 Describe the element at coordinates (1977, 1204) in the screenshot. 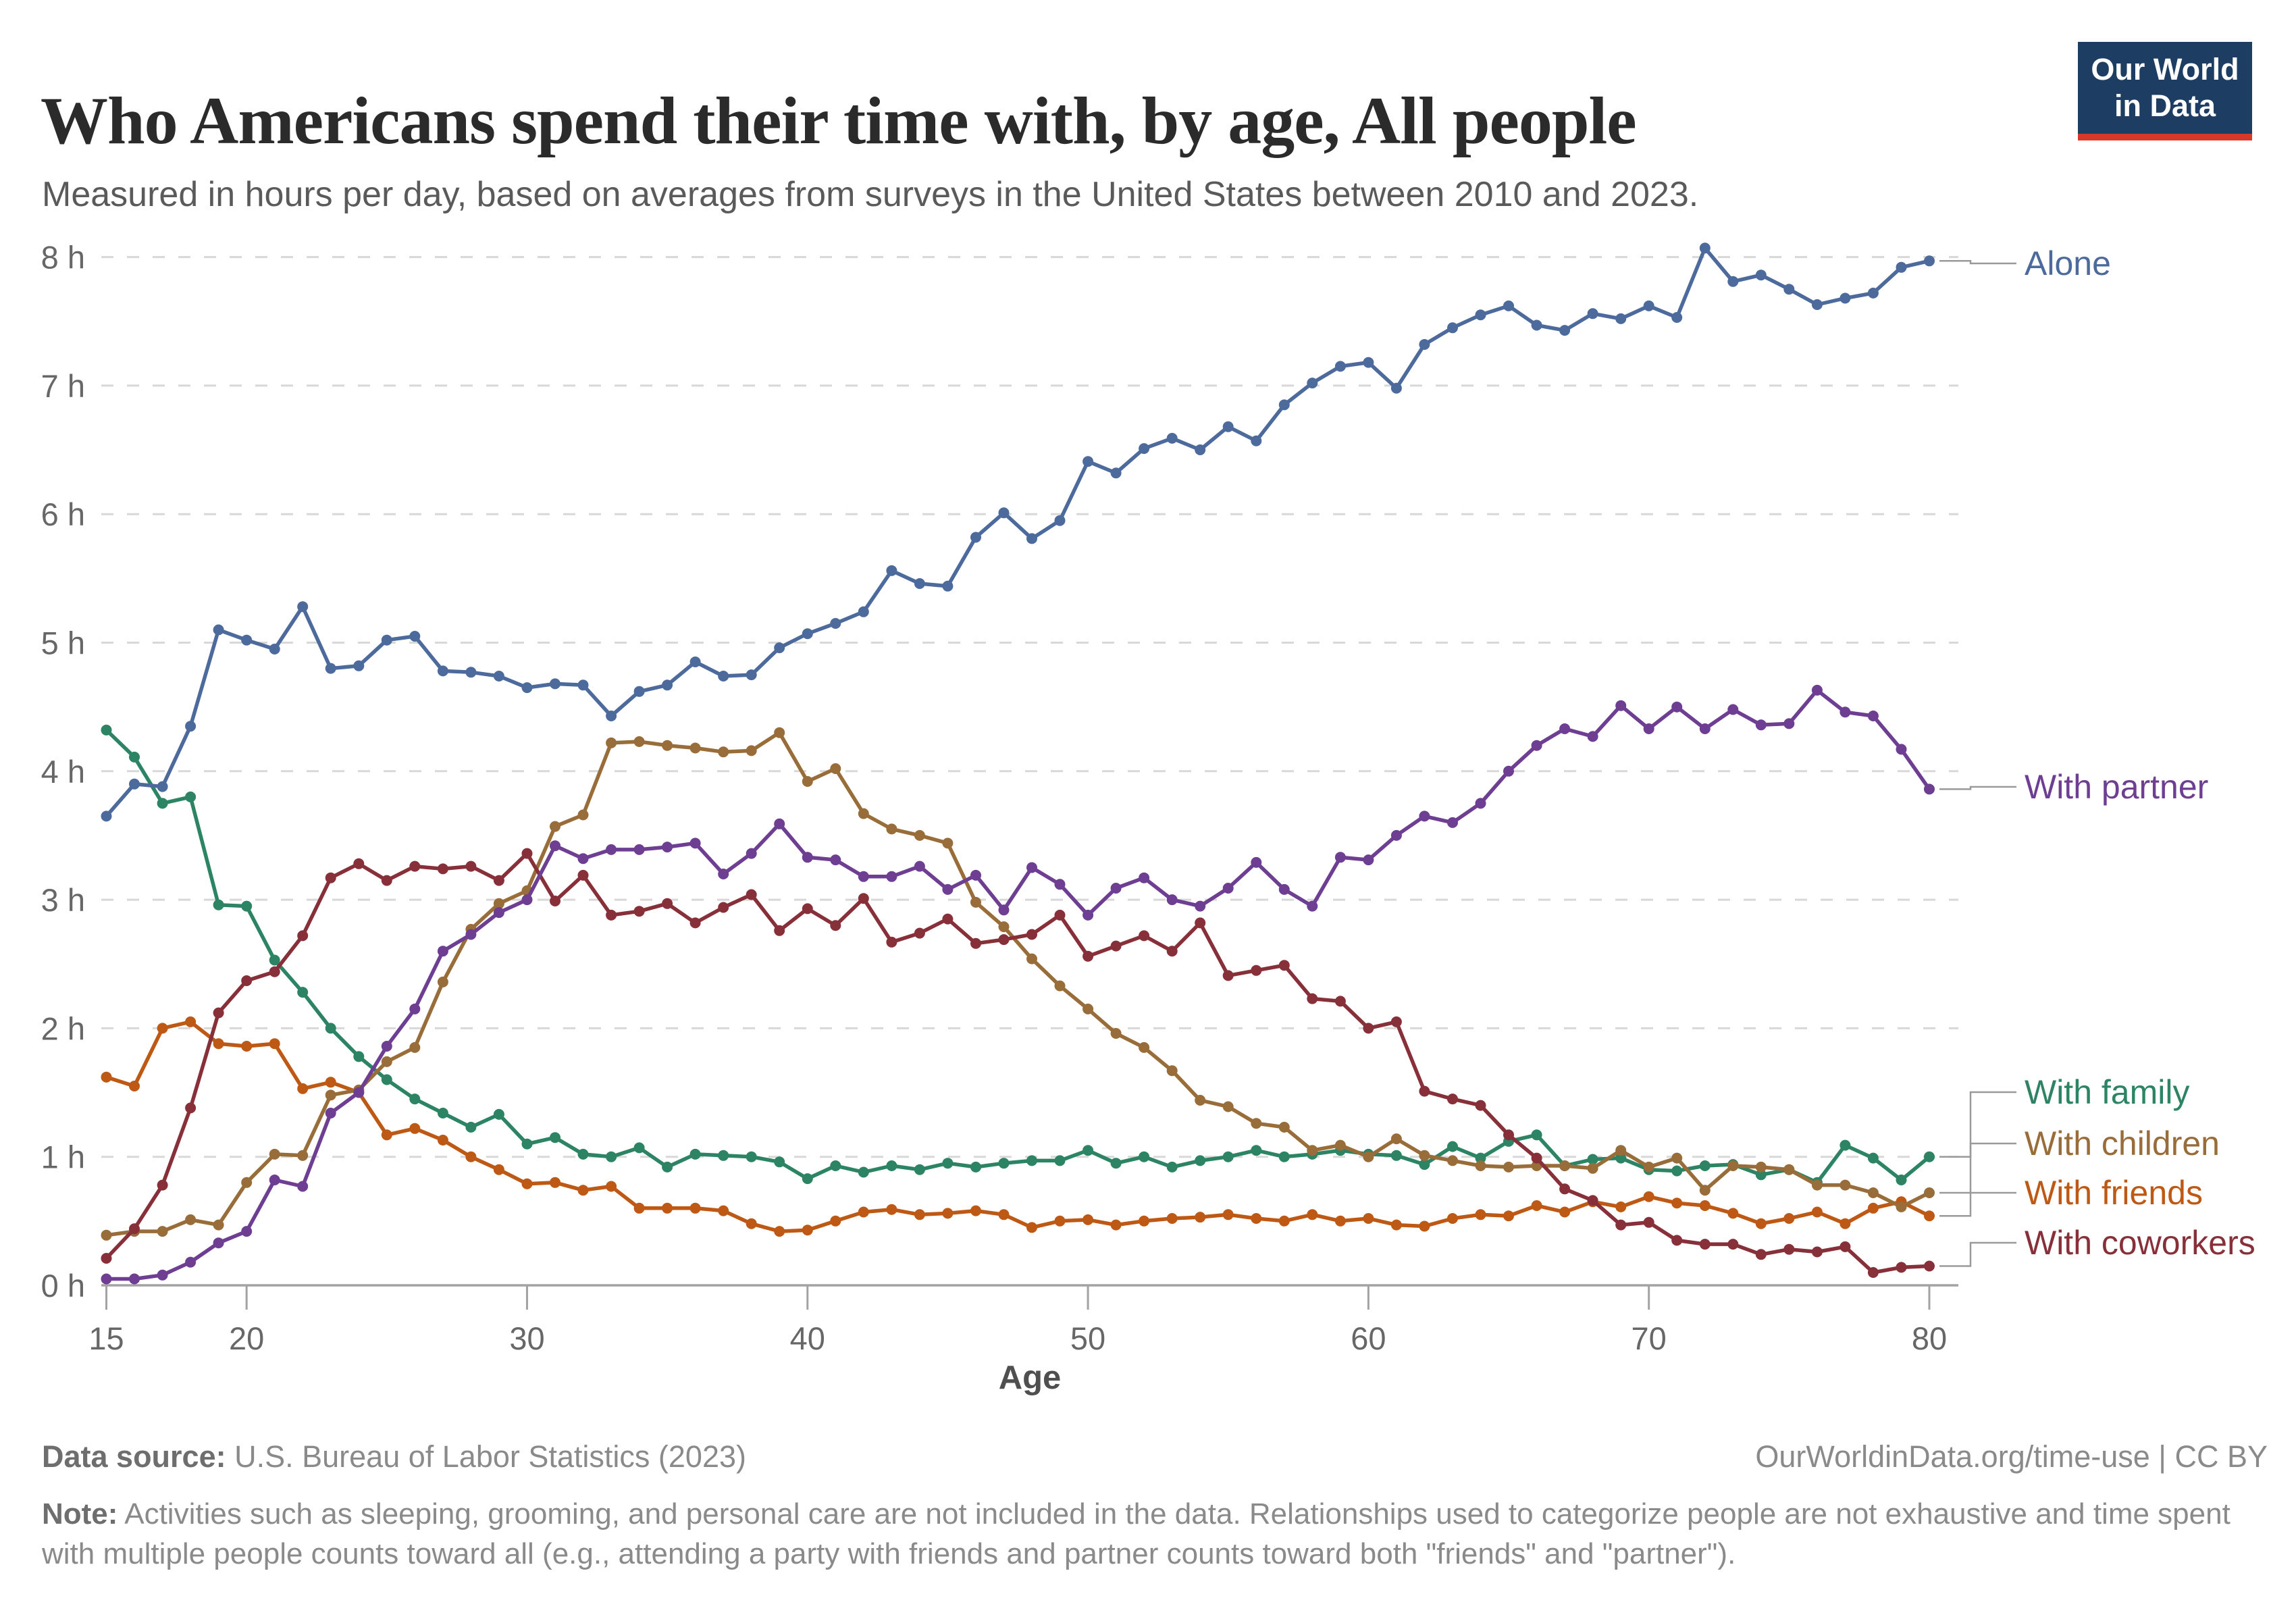

I see `label-connector-with-friends` at that location.